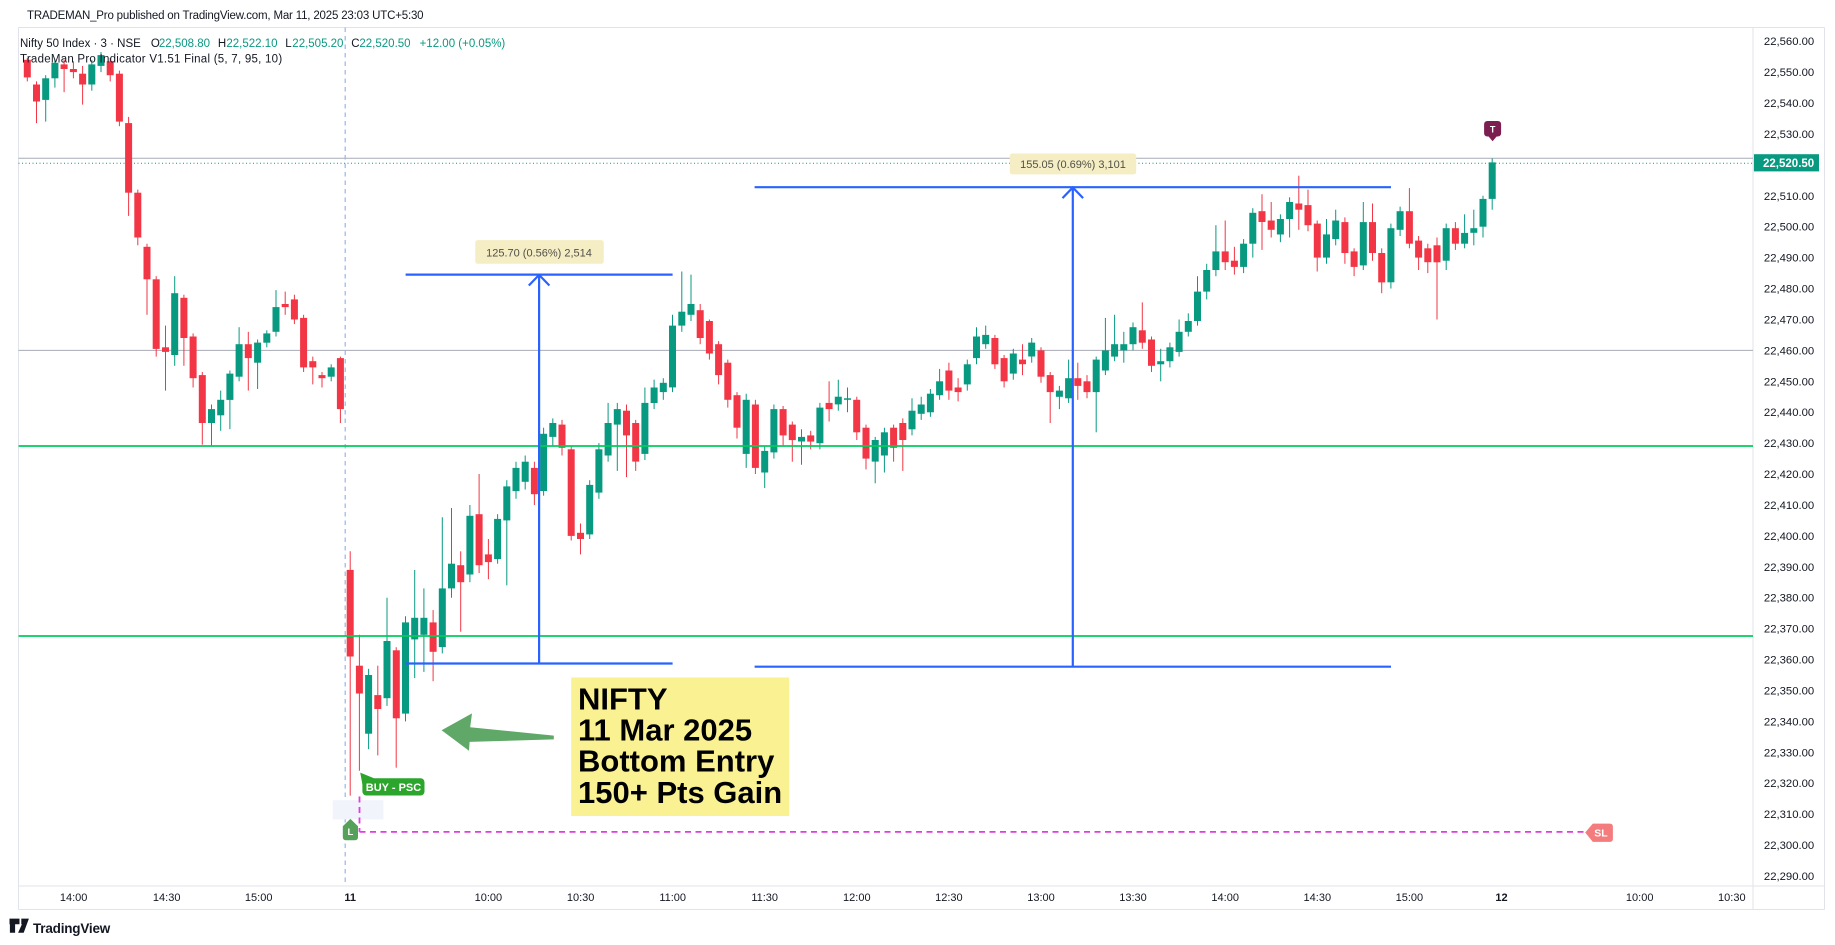 The image size is (1835, 945). I want to click on svg-text: 22,390.00, so click(1789, 568).